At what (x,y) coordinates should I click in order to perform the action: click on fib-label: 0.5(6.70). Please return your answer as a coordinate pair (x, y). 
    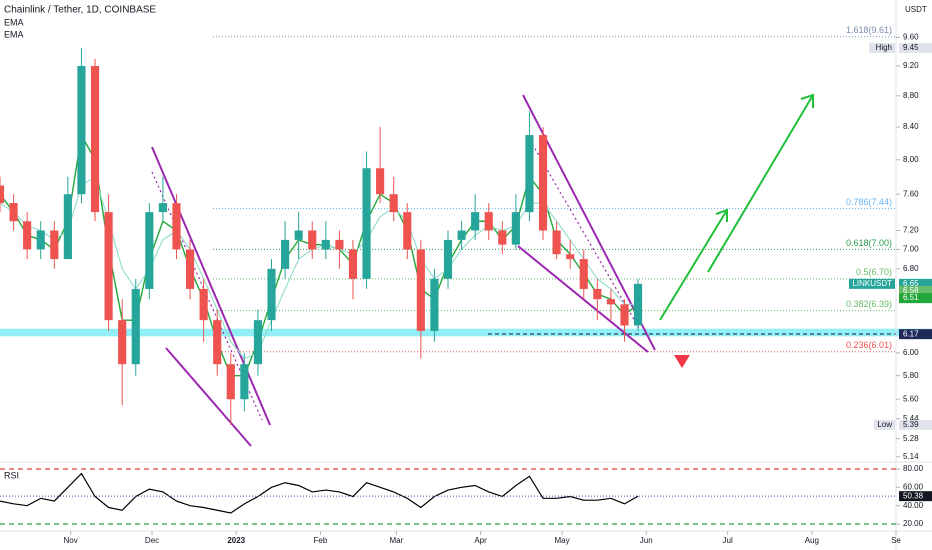
    Looking at the image, I should click on (874, 272).